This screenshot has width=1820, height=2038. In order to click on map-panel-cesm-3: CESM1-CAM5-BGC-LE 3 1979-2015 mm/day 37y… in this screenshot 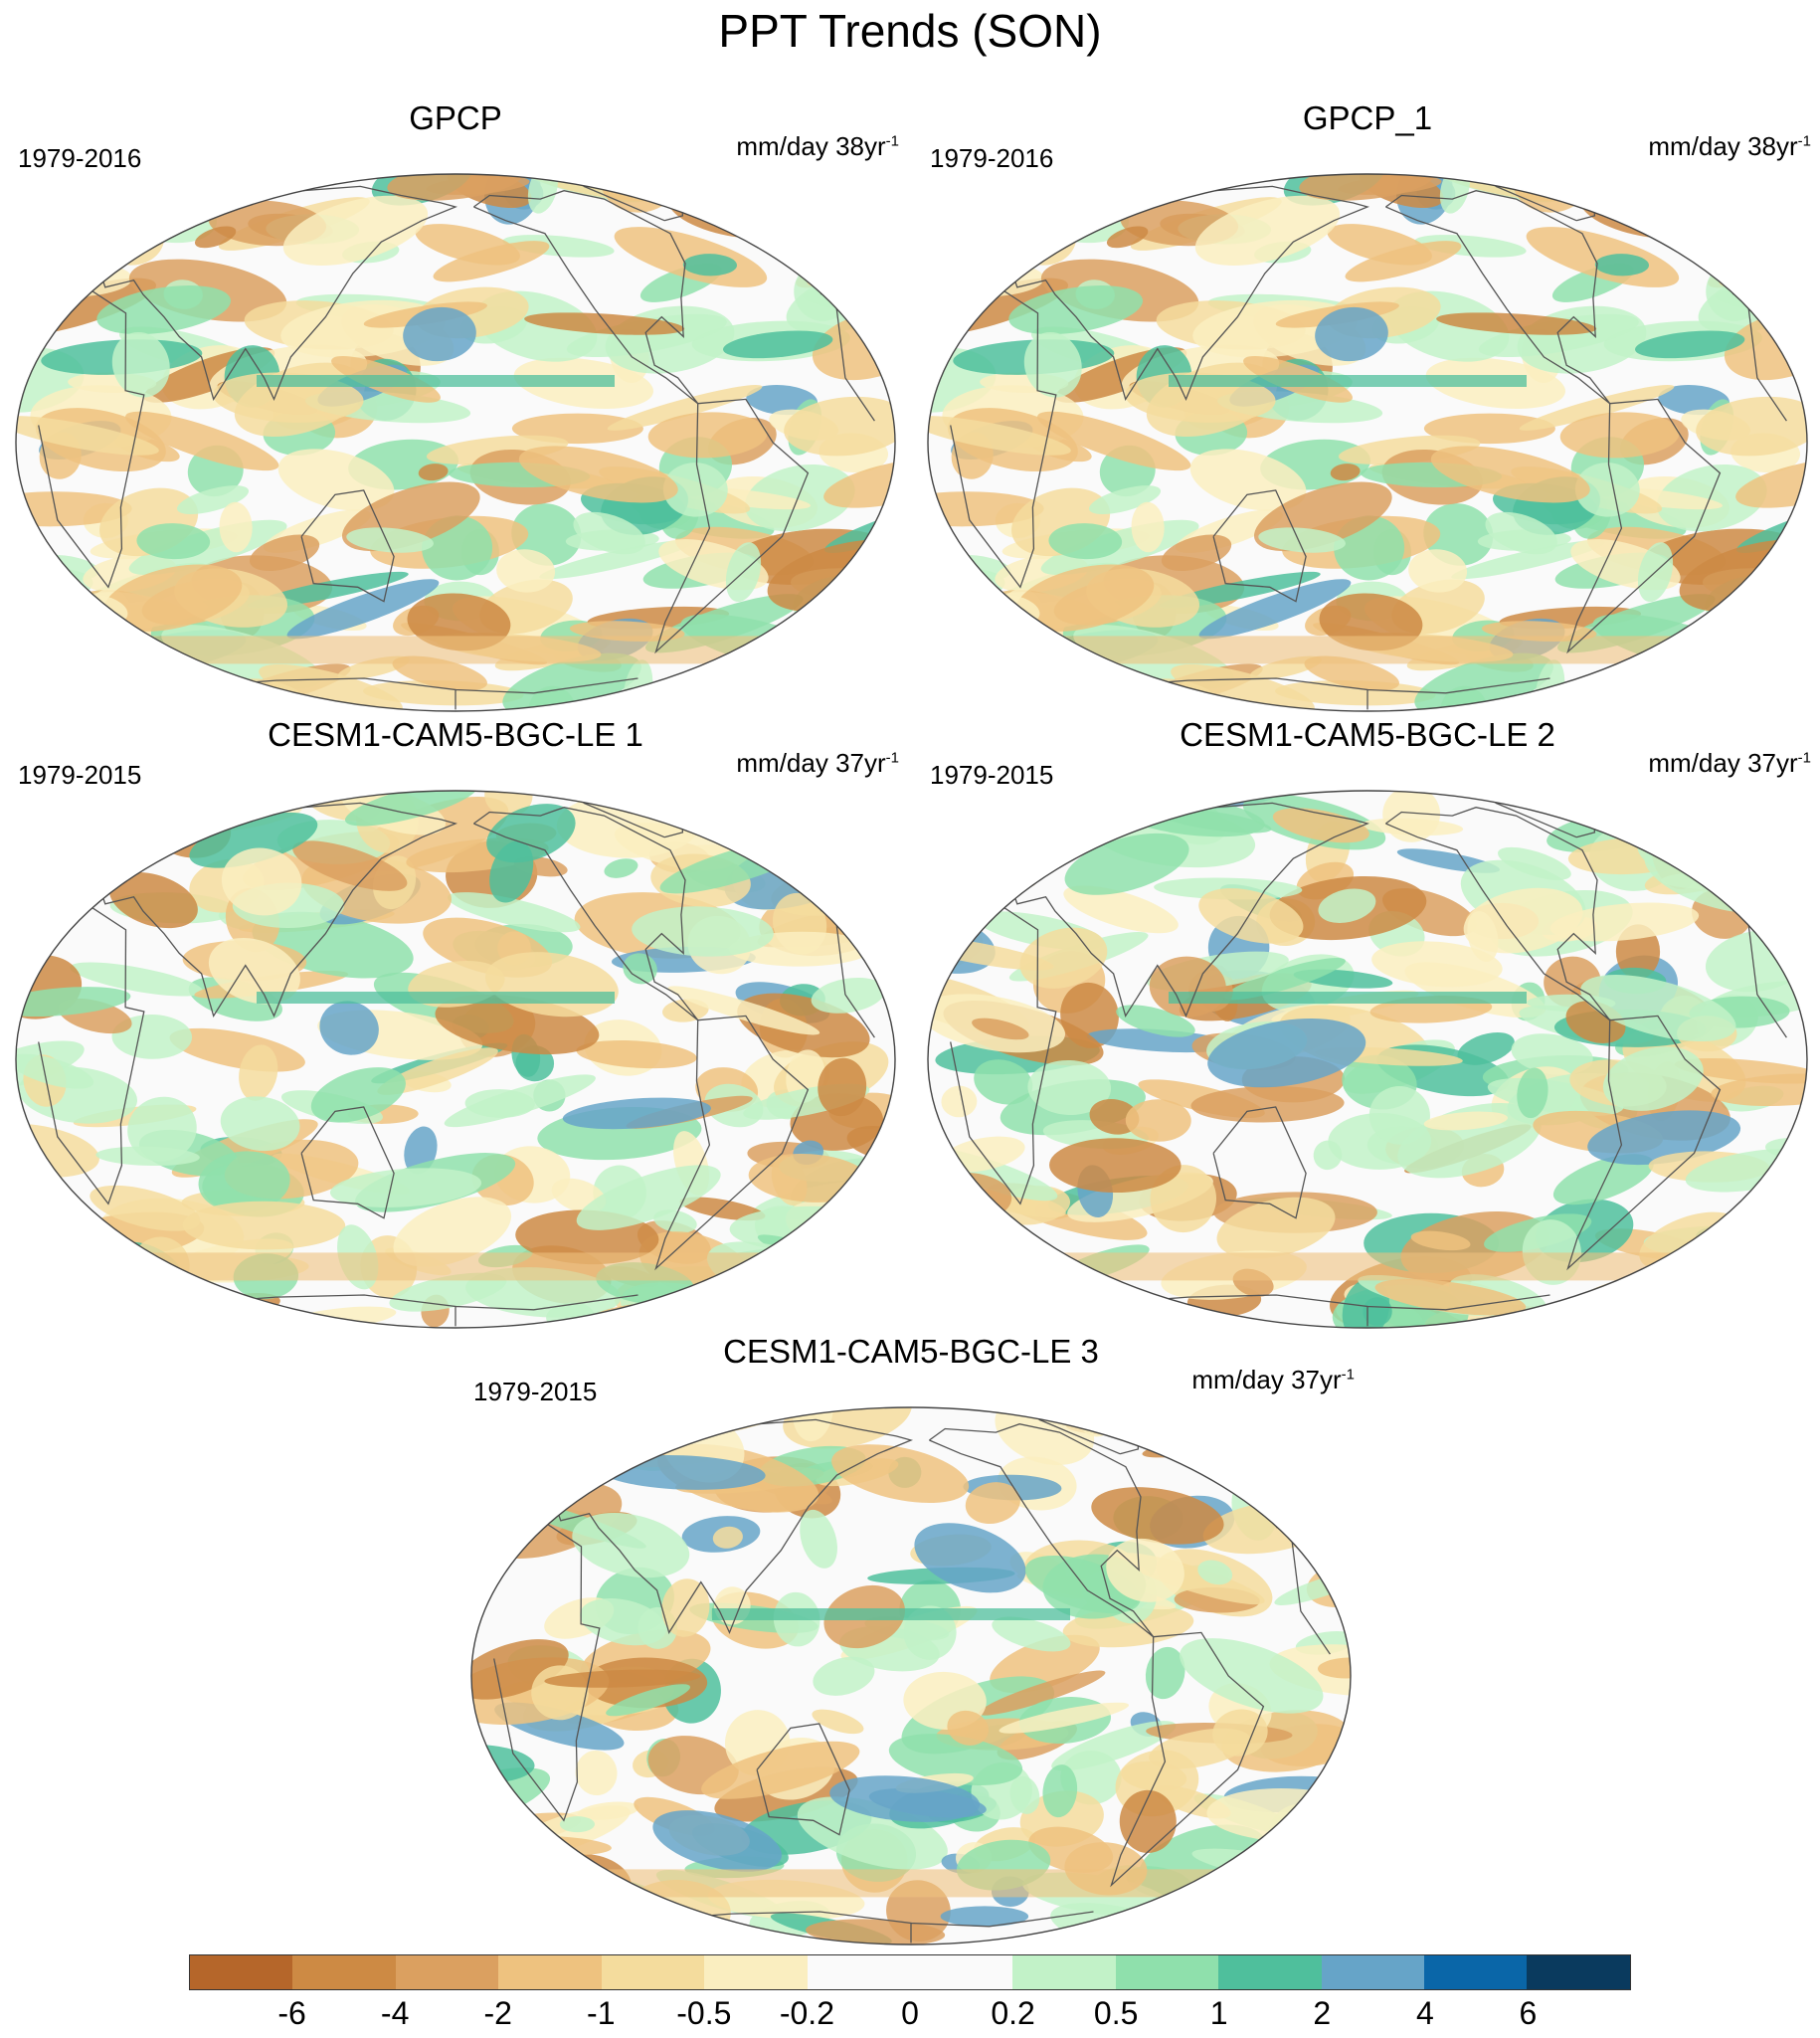, I will do `click(911, 1641)`.